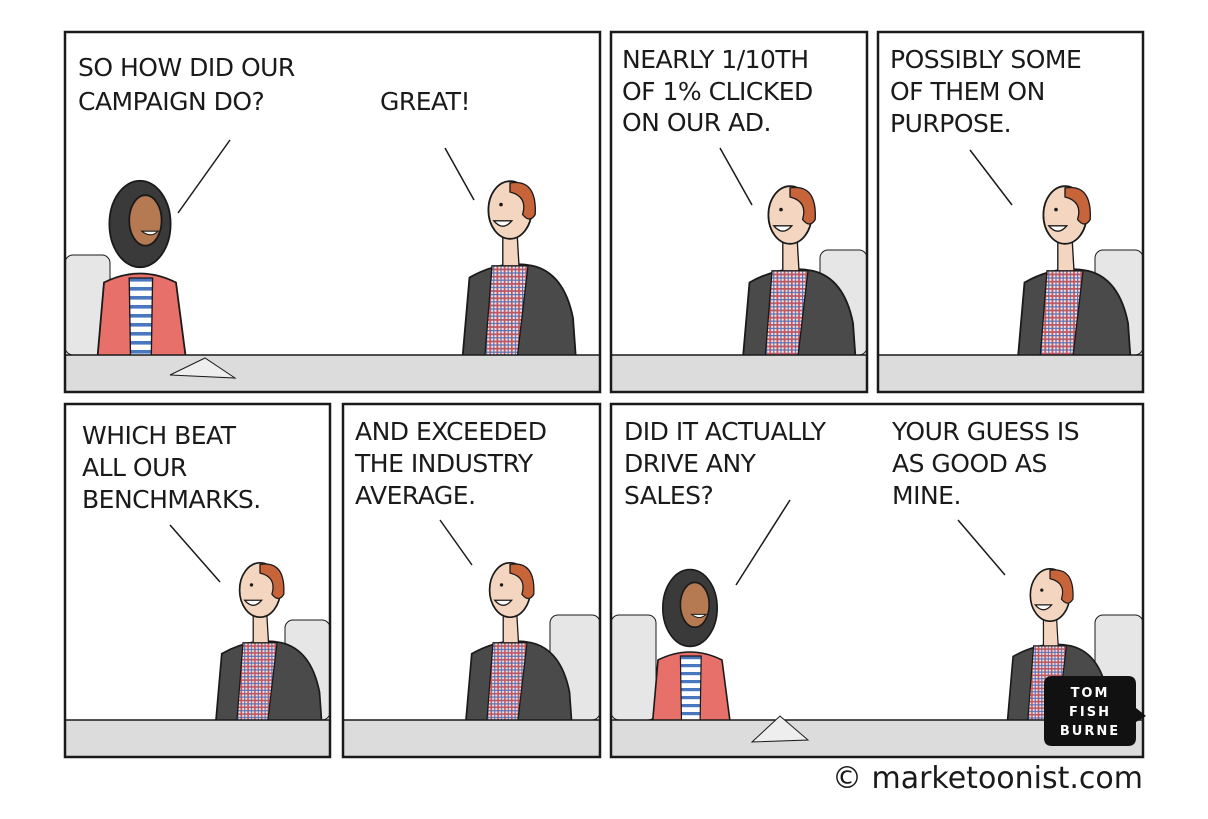  I want to click on speech: NEARLY 1/10TH, so click(715, 59).